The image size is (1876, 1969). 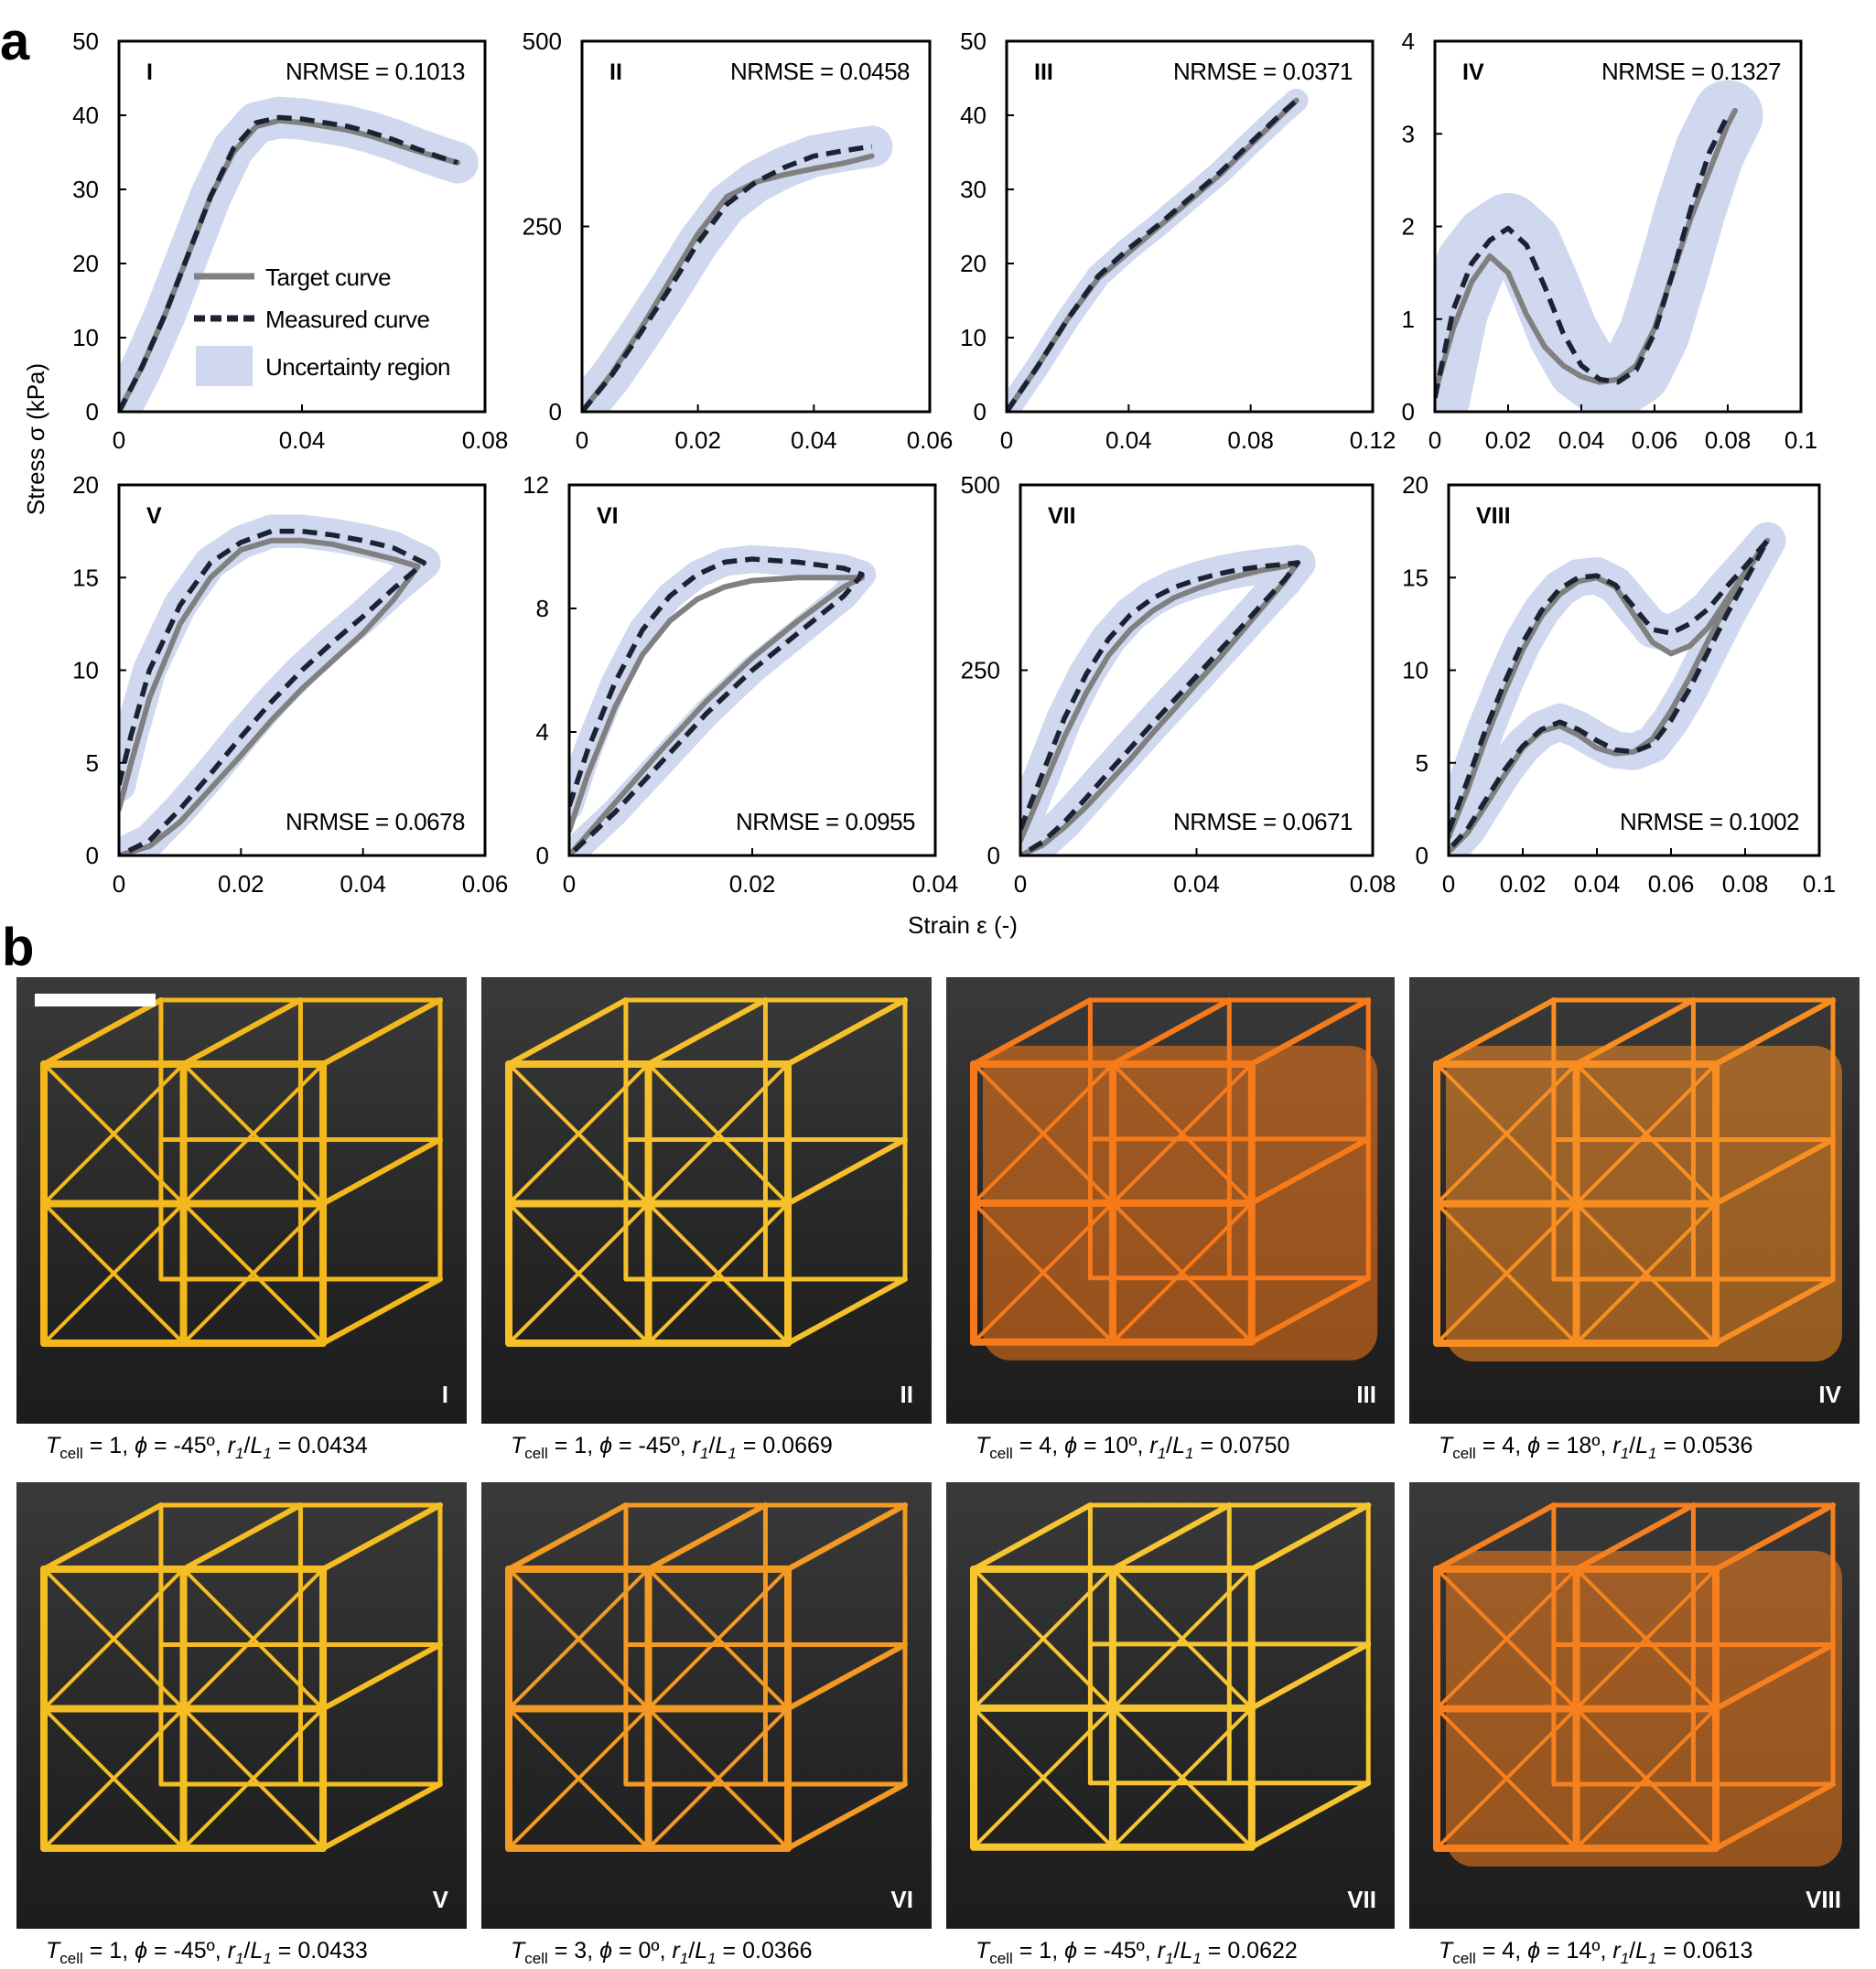 What do you see at coordinates (1710, 821) in the screenshot?
I see `nrmse-label: NRMSE = 0.1002` at bounding box center [1710, 821].